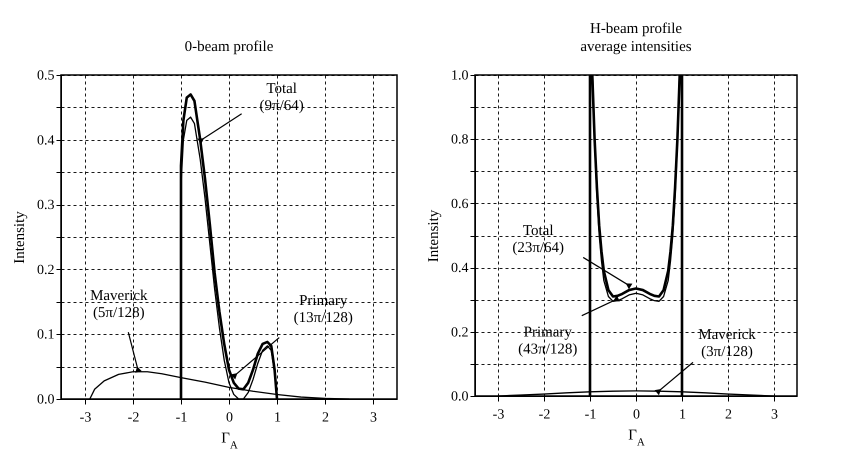 Image resolution: width=842 pixels, height=451 pixels. I want to click on y-tick-label: 0.3, so click(45, 206).